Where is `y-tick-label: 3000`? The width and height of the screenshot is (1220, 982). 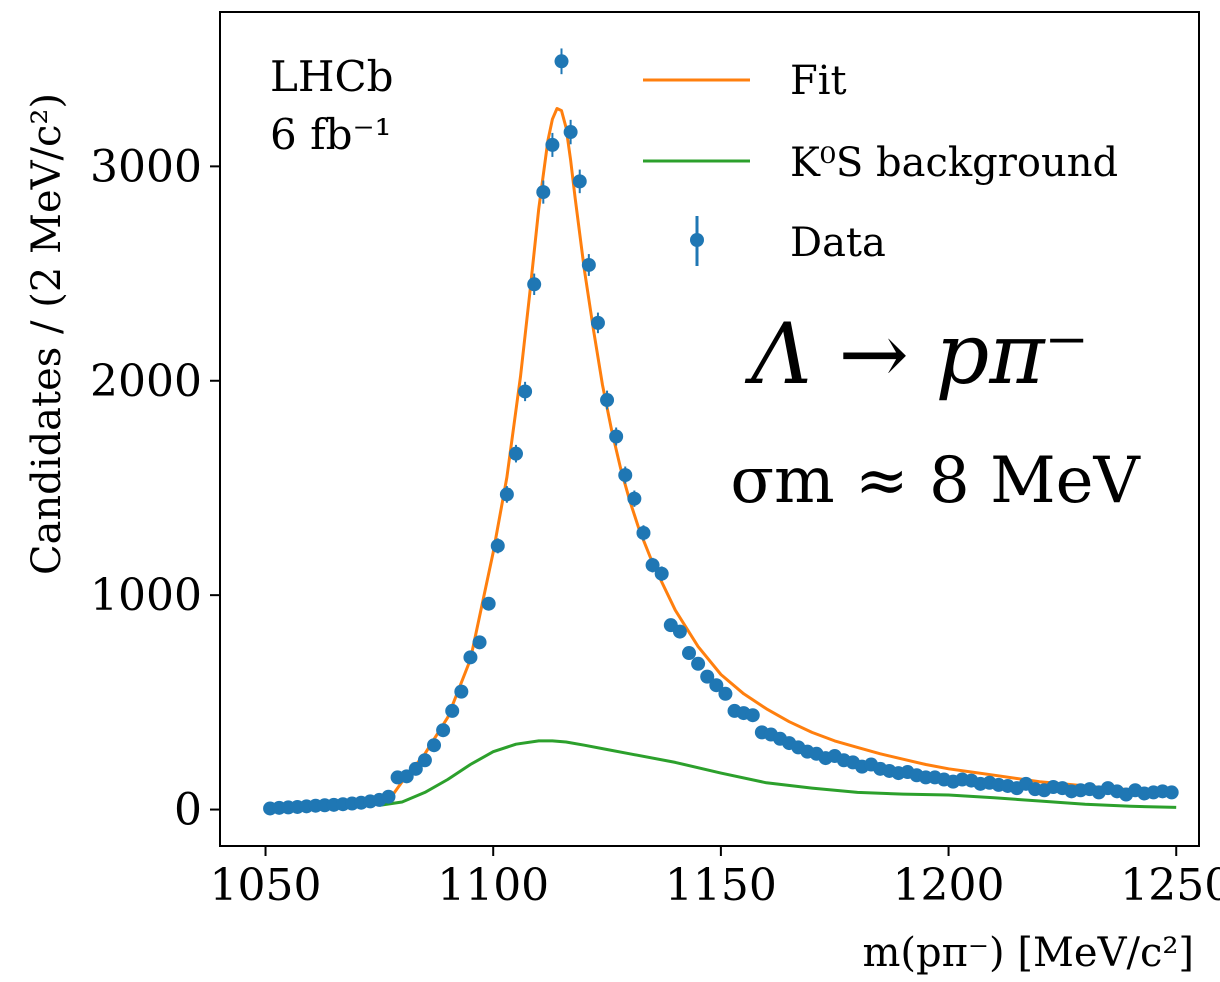 y-tick-label: 3000 is located at coordinates (146, 166).